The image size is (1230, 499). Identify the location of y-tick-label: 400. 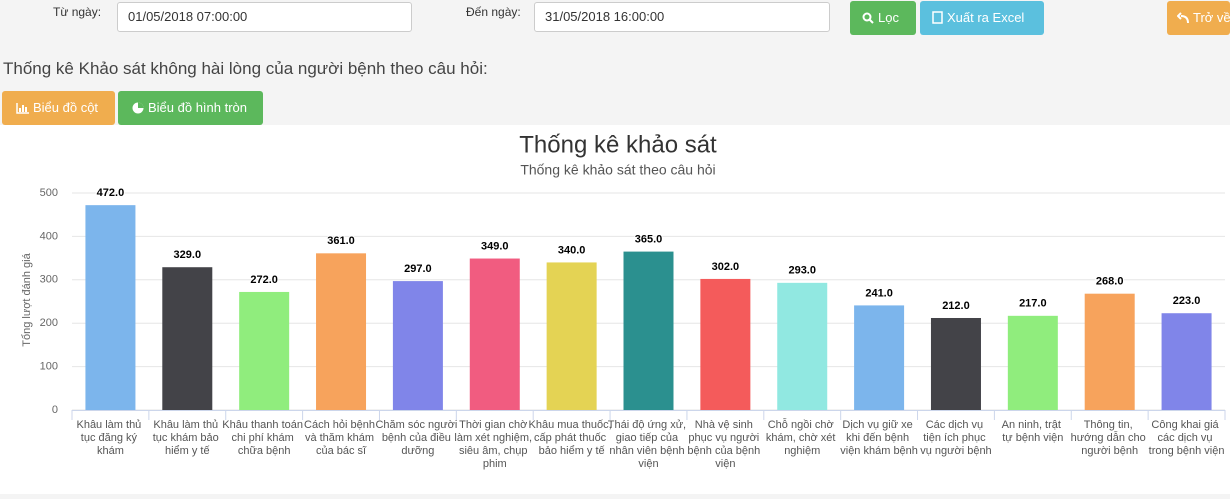
(49, 236).